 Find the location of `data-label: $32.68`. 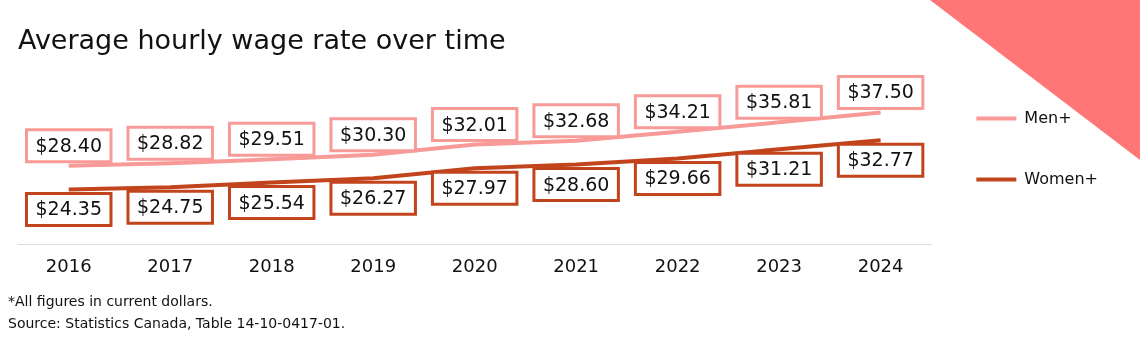

data-label: $32.68 is located at coordinates (576, 119).